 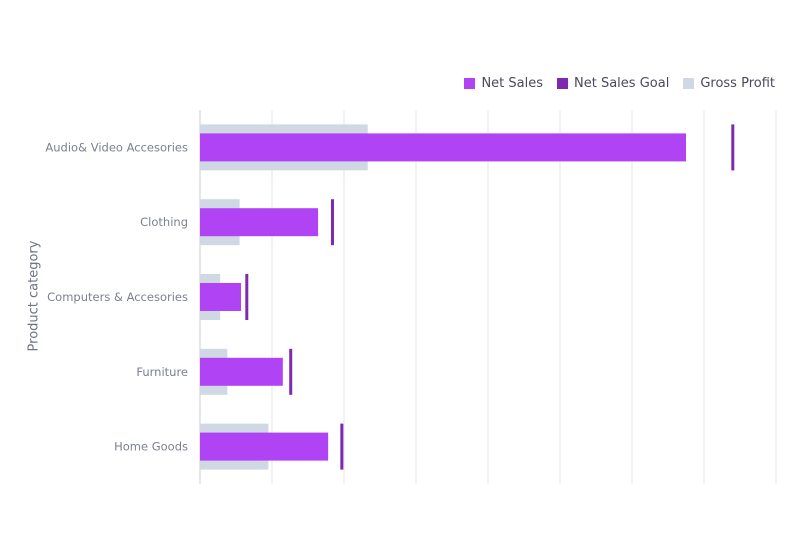 I want to click on category-label-home-goods: Home Goods, so click(x=151, y=447).